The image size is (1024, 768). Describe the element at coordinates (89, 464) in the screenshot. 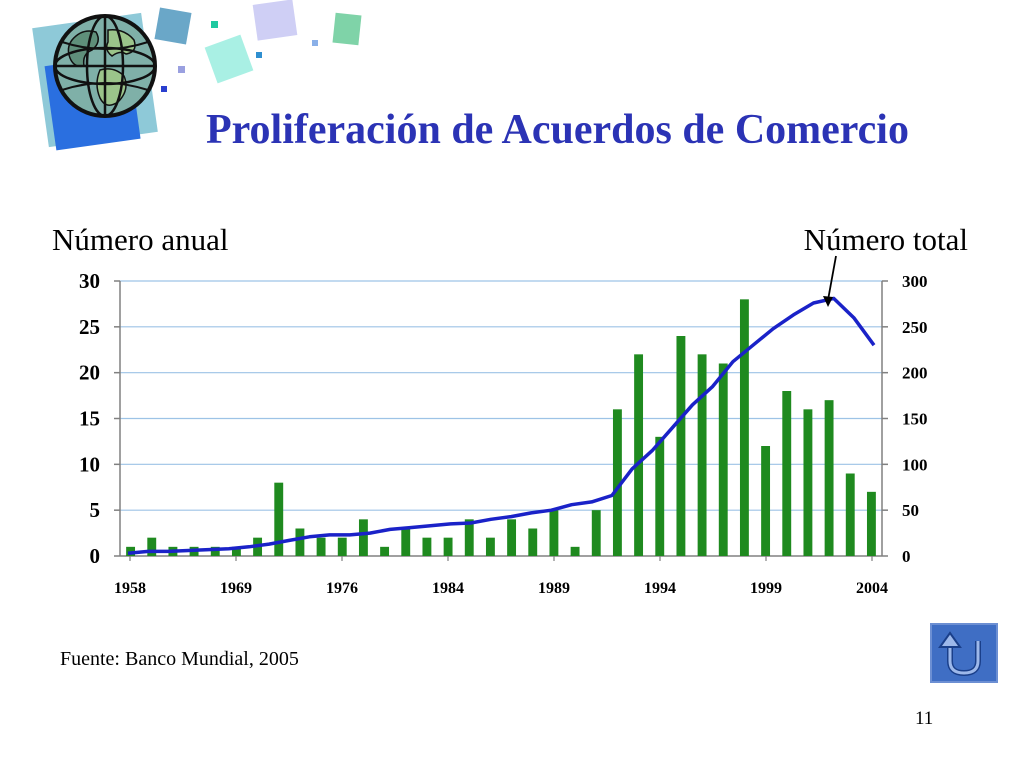

I see `y-tick-label: 10` at that location.